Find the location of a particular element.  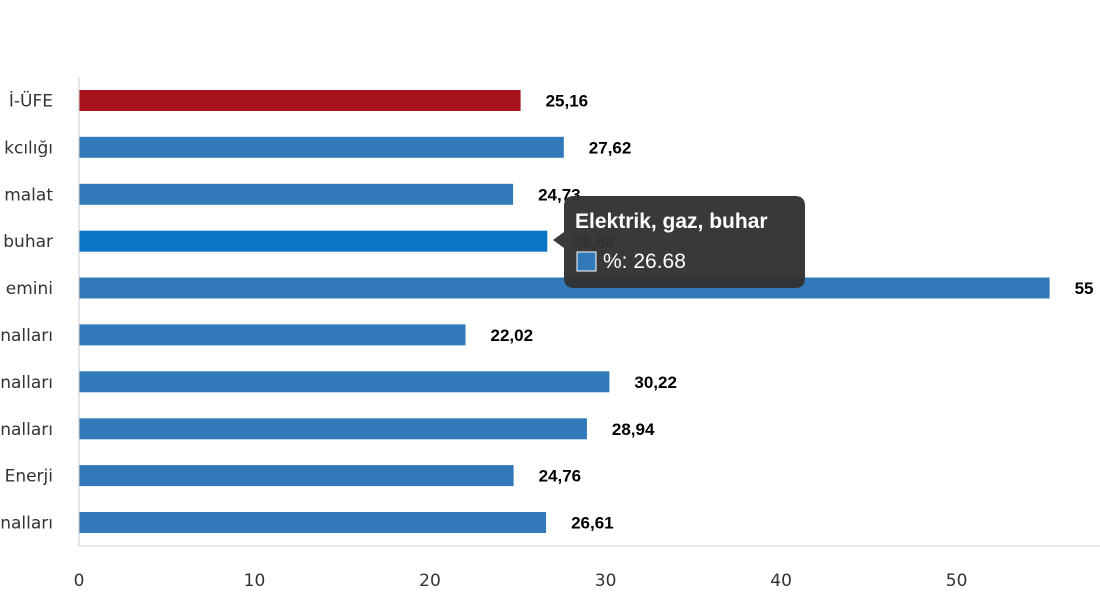

tooltip: Elektrik, gaz, buhar %: 26.68 is located at coordinates (679, 242).